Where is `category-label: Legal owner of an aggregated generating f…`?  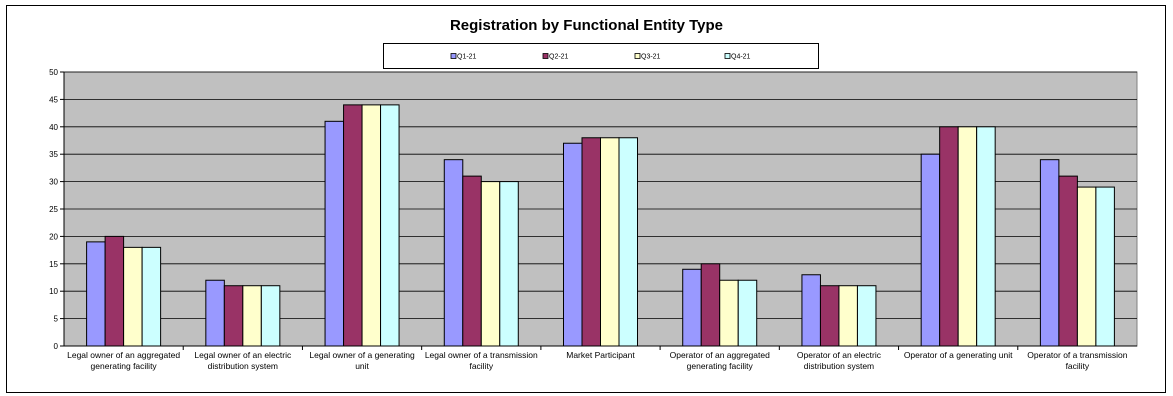 category-label: Legal owner of an aggregated generating f… is located at coordinates (123, 360).